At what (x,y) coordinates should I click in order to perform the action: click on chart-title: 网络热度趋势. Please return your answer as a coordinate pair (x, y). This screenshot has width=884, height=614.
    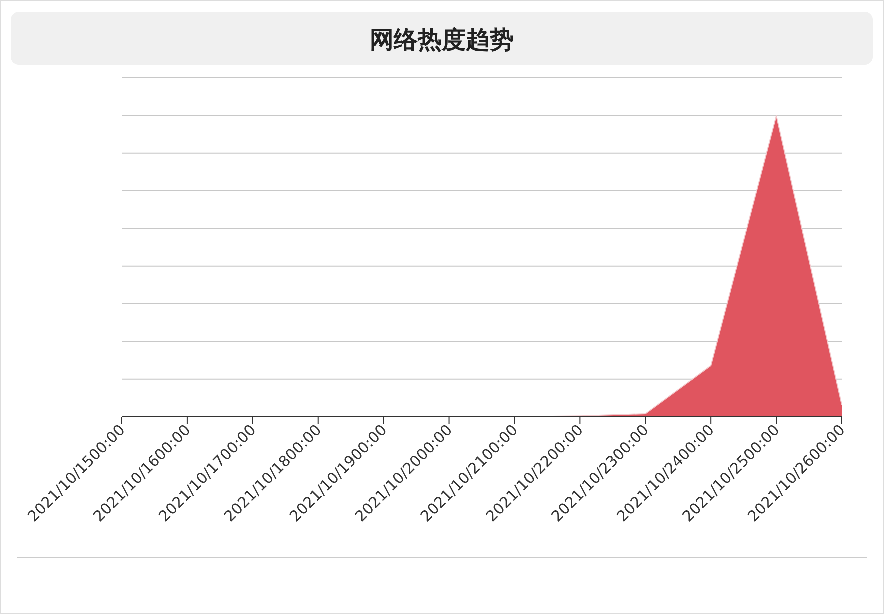
    Looking at the image, I should click on (442, 40).